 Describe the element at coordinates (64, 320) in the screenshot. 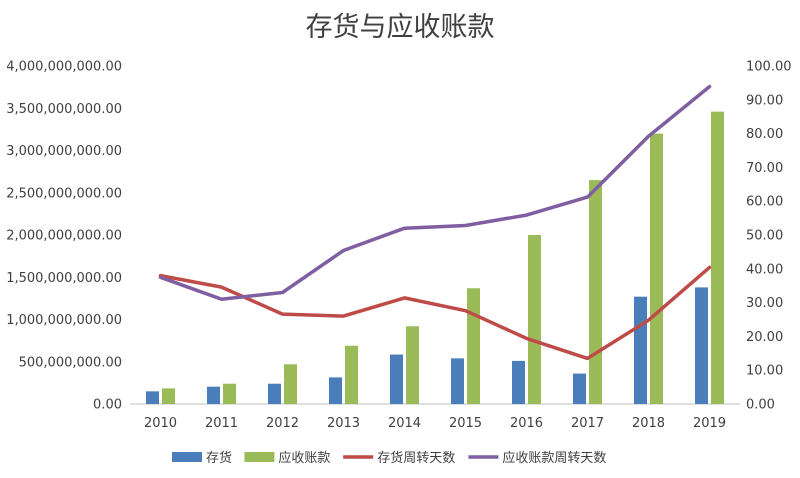

I see `left-tick-label: 1,000,000,000.00` at that location.